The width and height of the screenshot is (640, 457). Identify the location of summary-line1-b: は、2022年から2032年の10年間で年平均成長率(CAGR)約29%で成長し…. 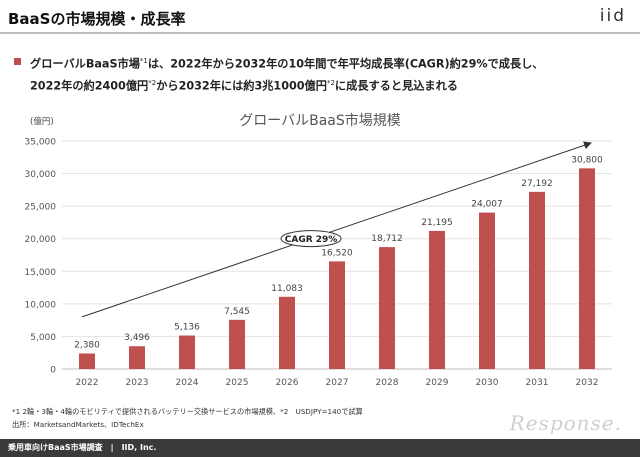
(345, 64).